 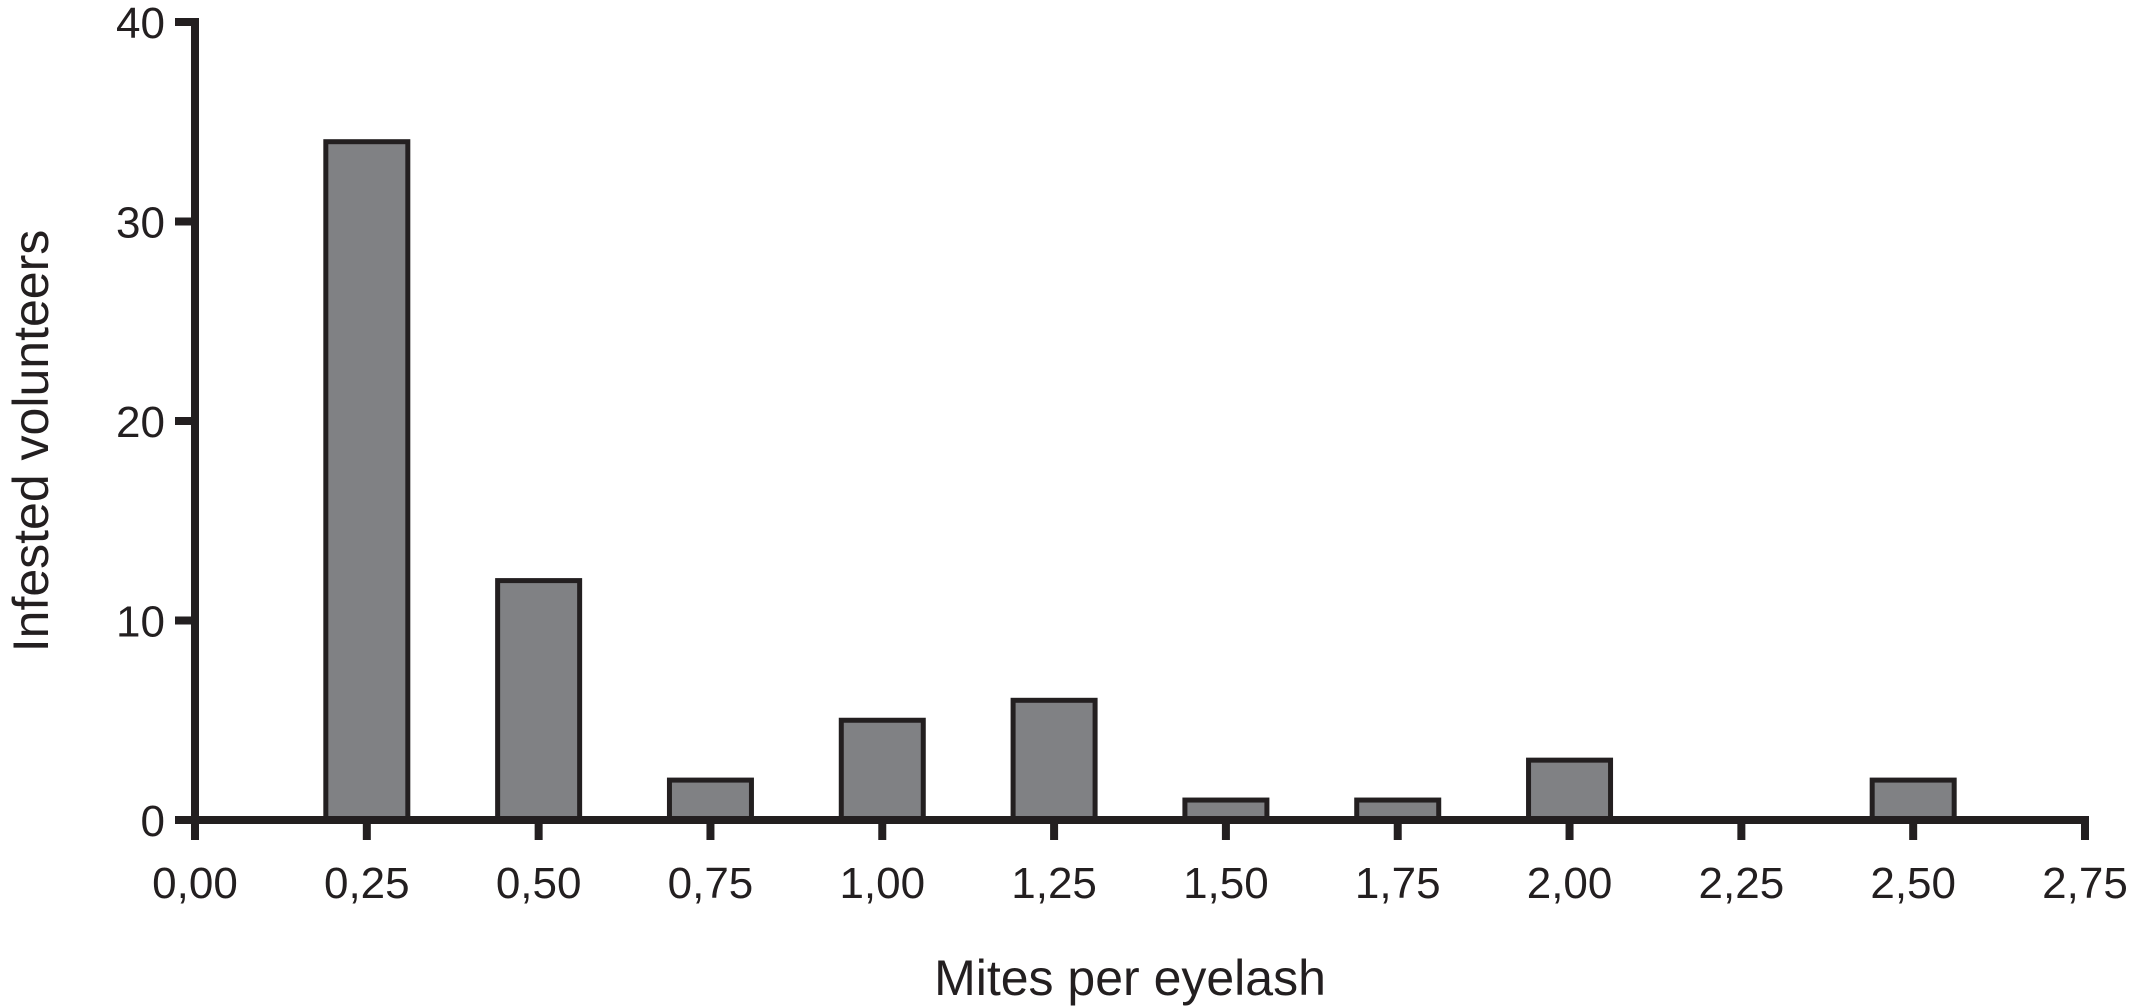 What do you see at coordinates (1226, 883) in the screenshot?
I see `x-tick-label: 1,50` at bounding box center [1226, 883].